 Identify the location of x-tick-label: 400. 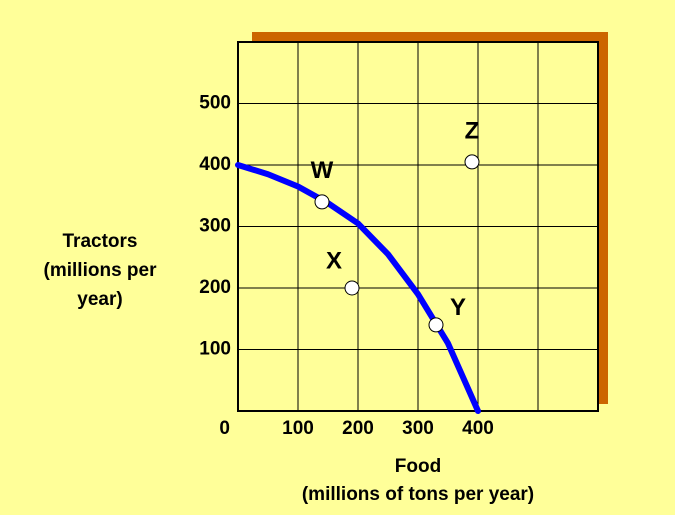
(478, 428).